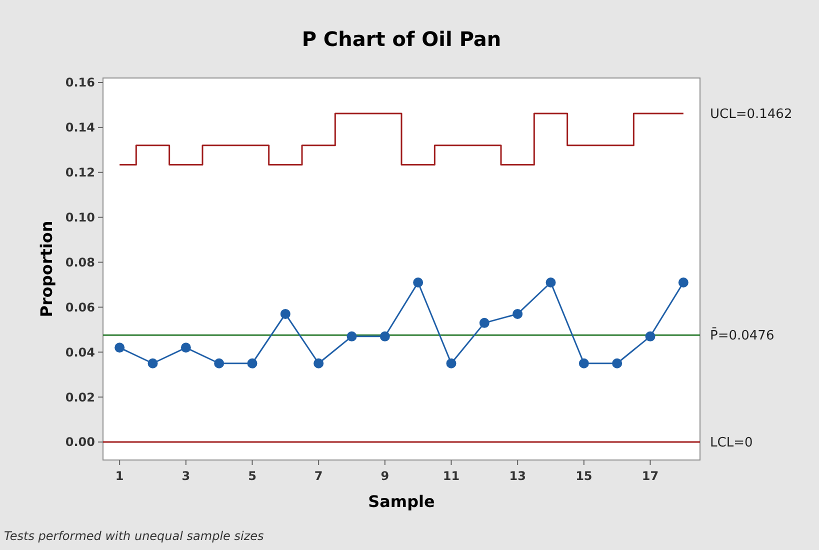  What do you see at coordinates (318, 476) in the screenshot?
I see `x-tick-label: 7` at bounding box center [318, 476].